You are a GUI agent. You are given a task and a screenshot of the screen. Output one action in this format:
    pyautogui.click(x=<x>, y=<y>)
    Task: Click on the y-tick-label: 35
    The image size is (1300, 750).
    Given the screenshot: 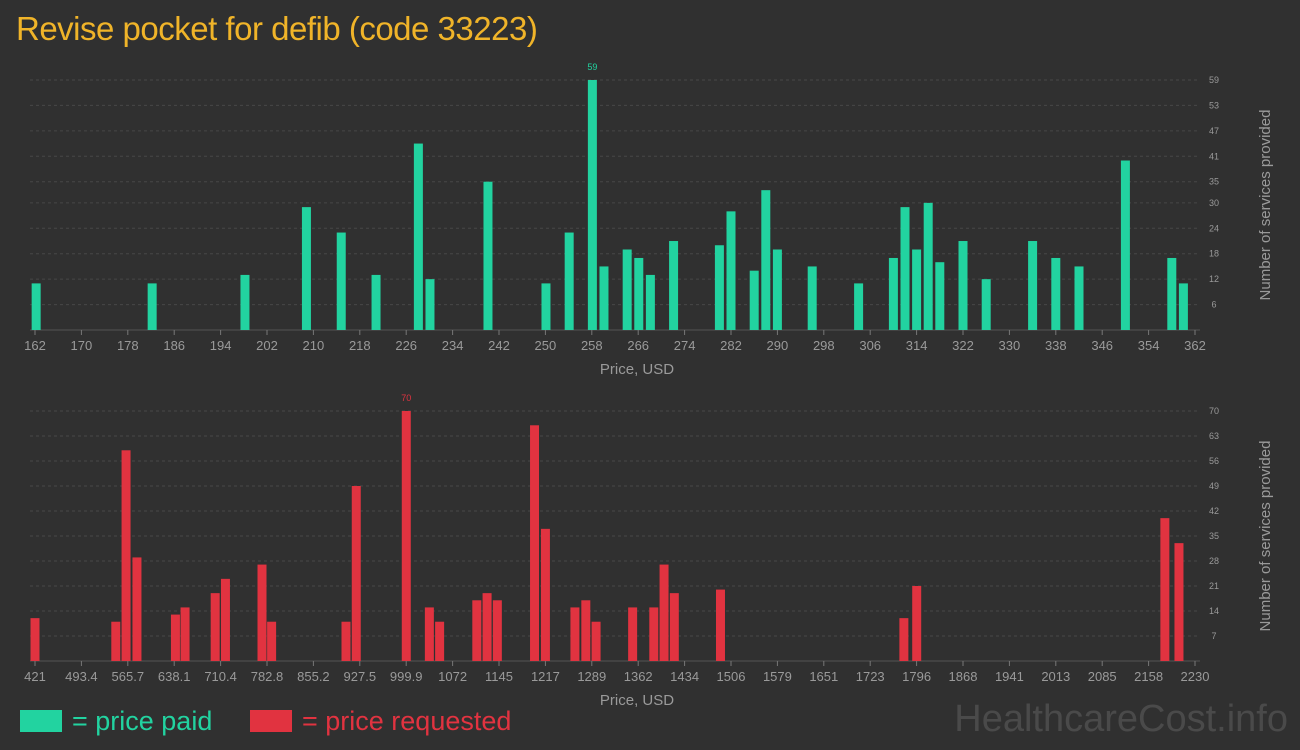 What is the action you would take?
    pyautogui.click(x=1214, y=182)
    